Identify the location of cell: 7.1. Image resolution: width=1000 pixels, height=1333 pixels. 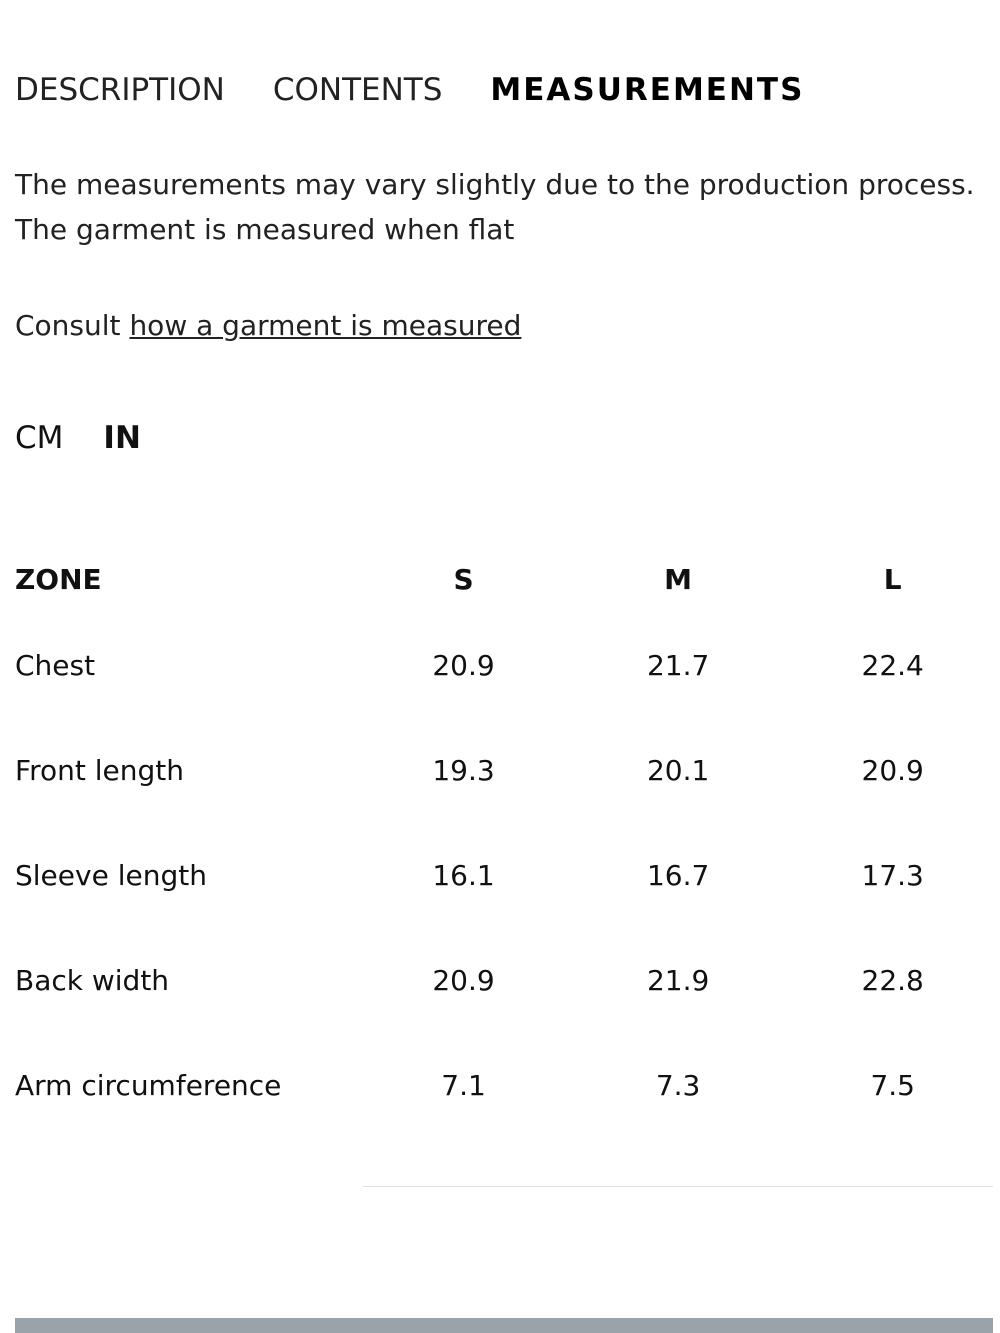
(463, 1085).